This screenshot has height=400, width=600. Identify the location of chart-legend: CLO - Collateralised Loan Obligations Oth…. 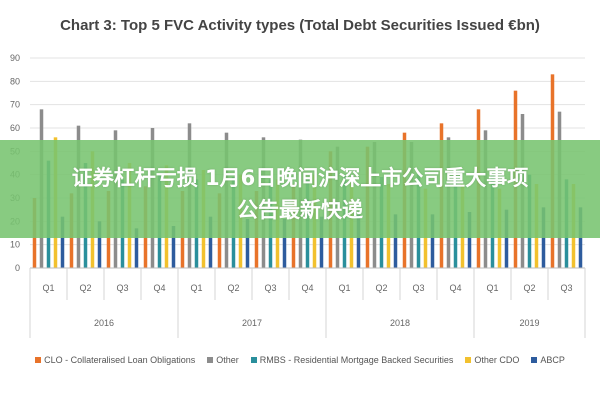
(300, 360).